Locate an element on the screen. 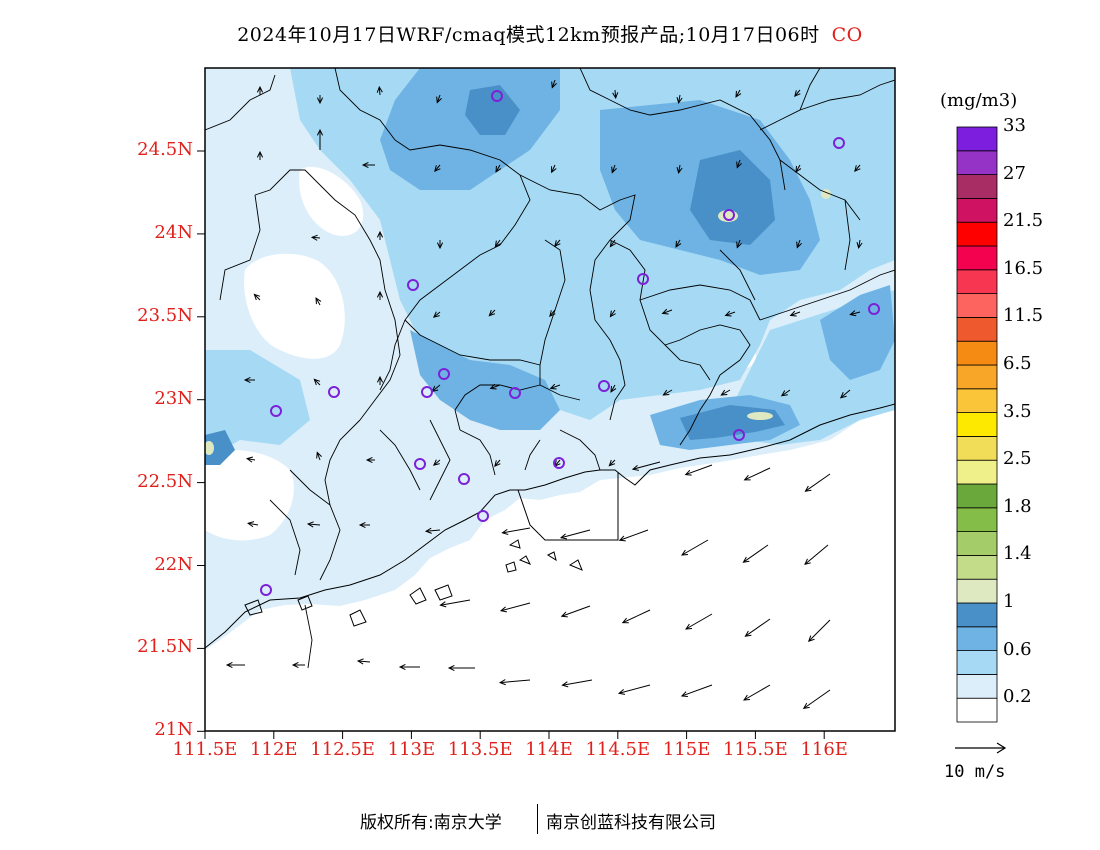  colorbar-label: 11.5 is located at coordinates (1023, 316).